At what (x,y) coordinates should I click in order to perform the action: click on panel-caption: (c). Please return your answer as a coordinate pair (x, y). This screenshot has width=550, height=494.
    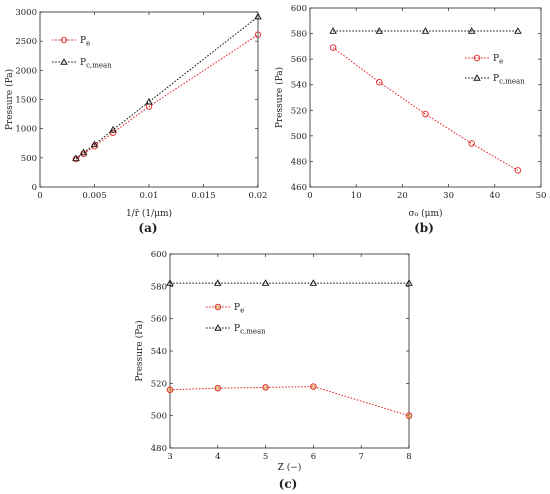
    Looking at the image, I should click on (288, 484).